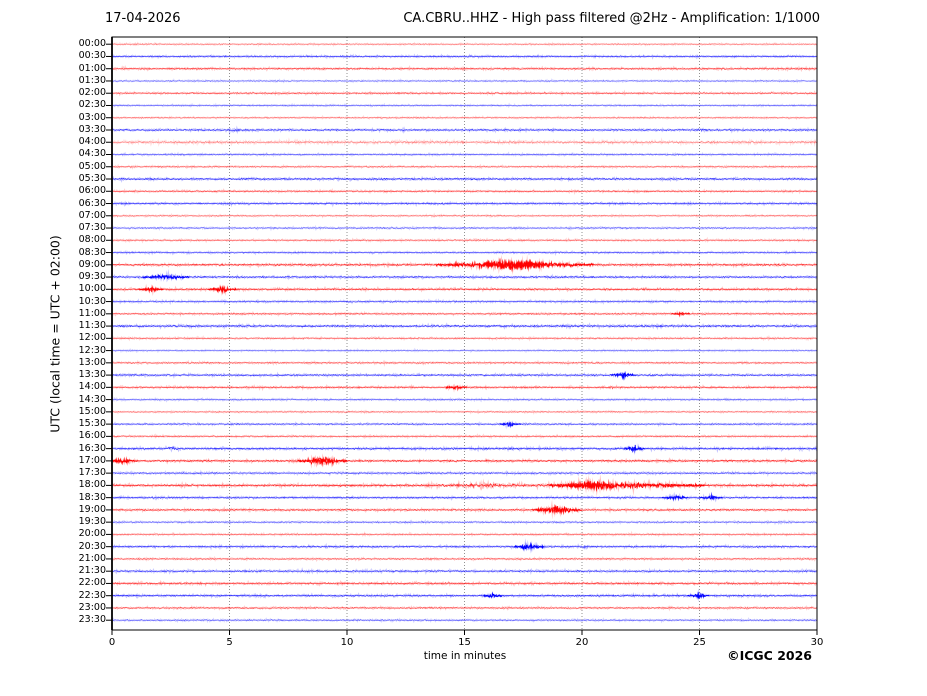  I want to click on y-tick-label: 17:00, so click(92, 460).